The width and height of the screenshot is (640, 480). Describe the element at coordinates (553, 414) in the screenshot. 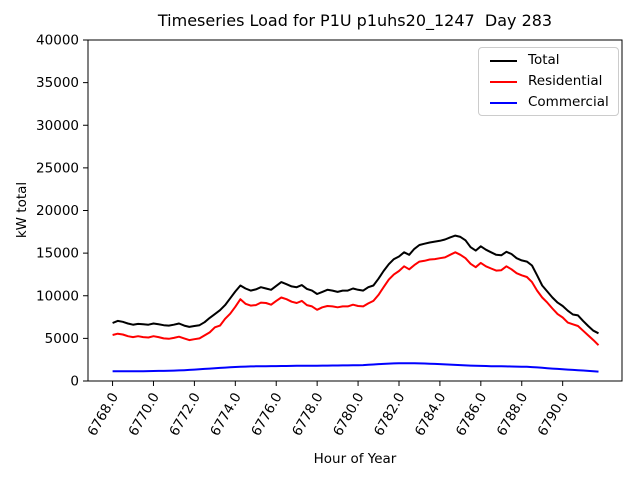

I see `x-tick-label: 6790.0` at that location.